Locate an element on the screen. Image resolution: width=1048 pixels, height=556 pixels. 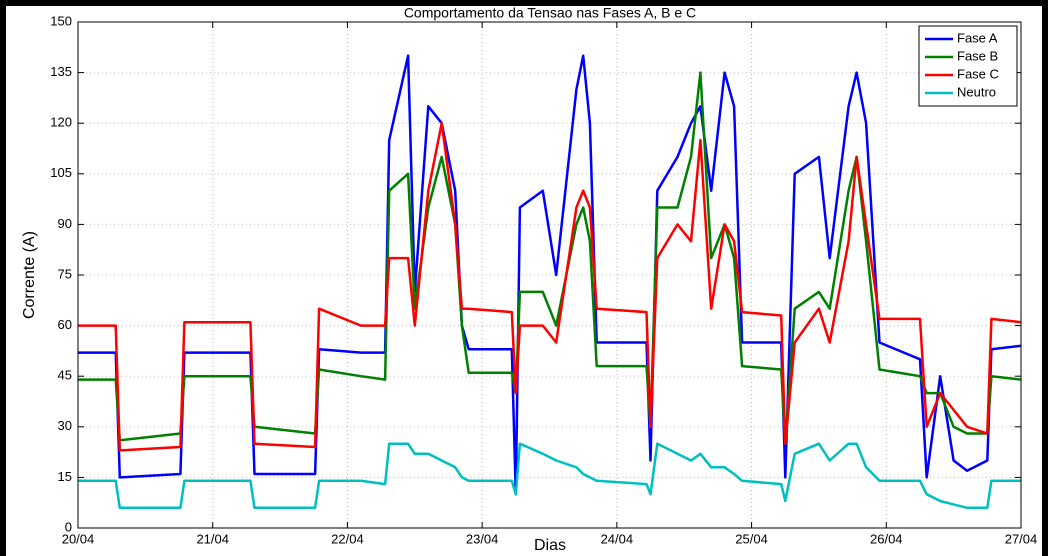
y-tick-label: 60 is located at coordinates (65, 324).